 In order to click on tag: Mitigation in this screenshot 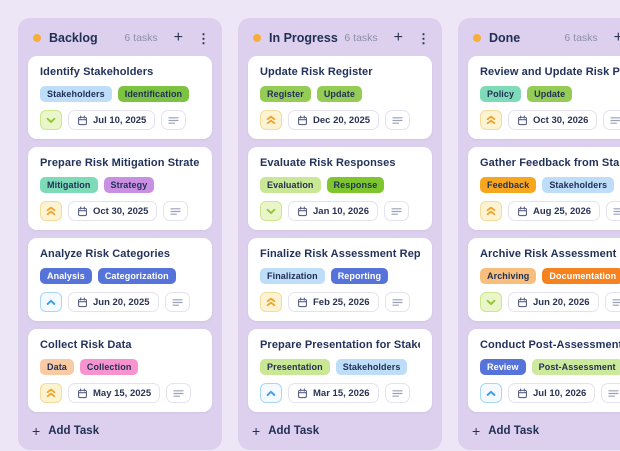, I will do `click(69, 185)`.